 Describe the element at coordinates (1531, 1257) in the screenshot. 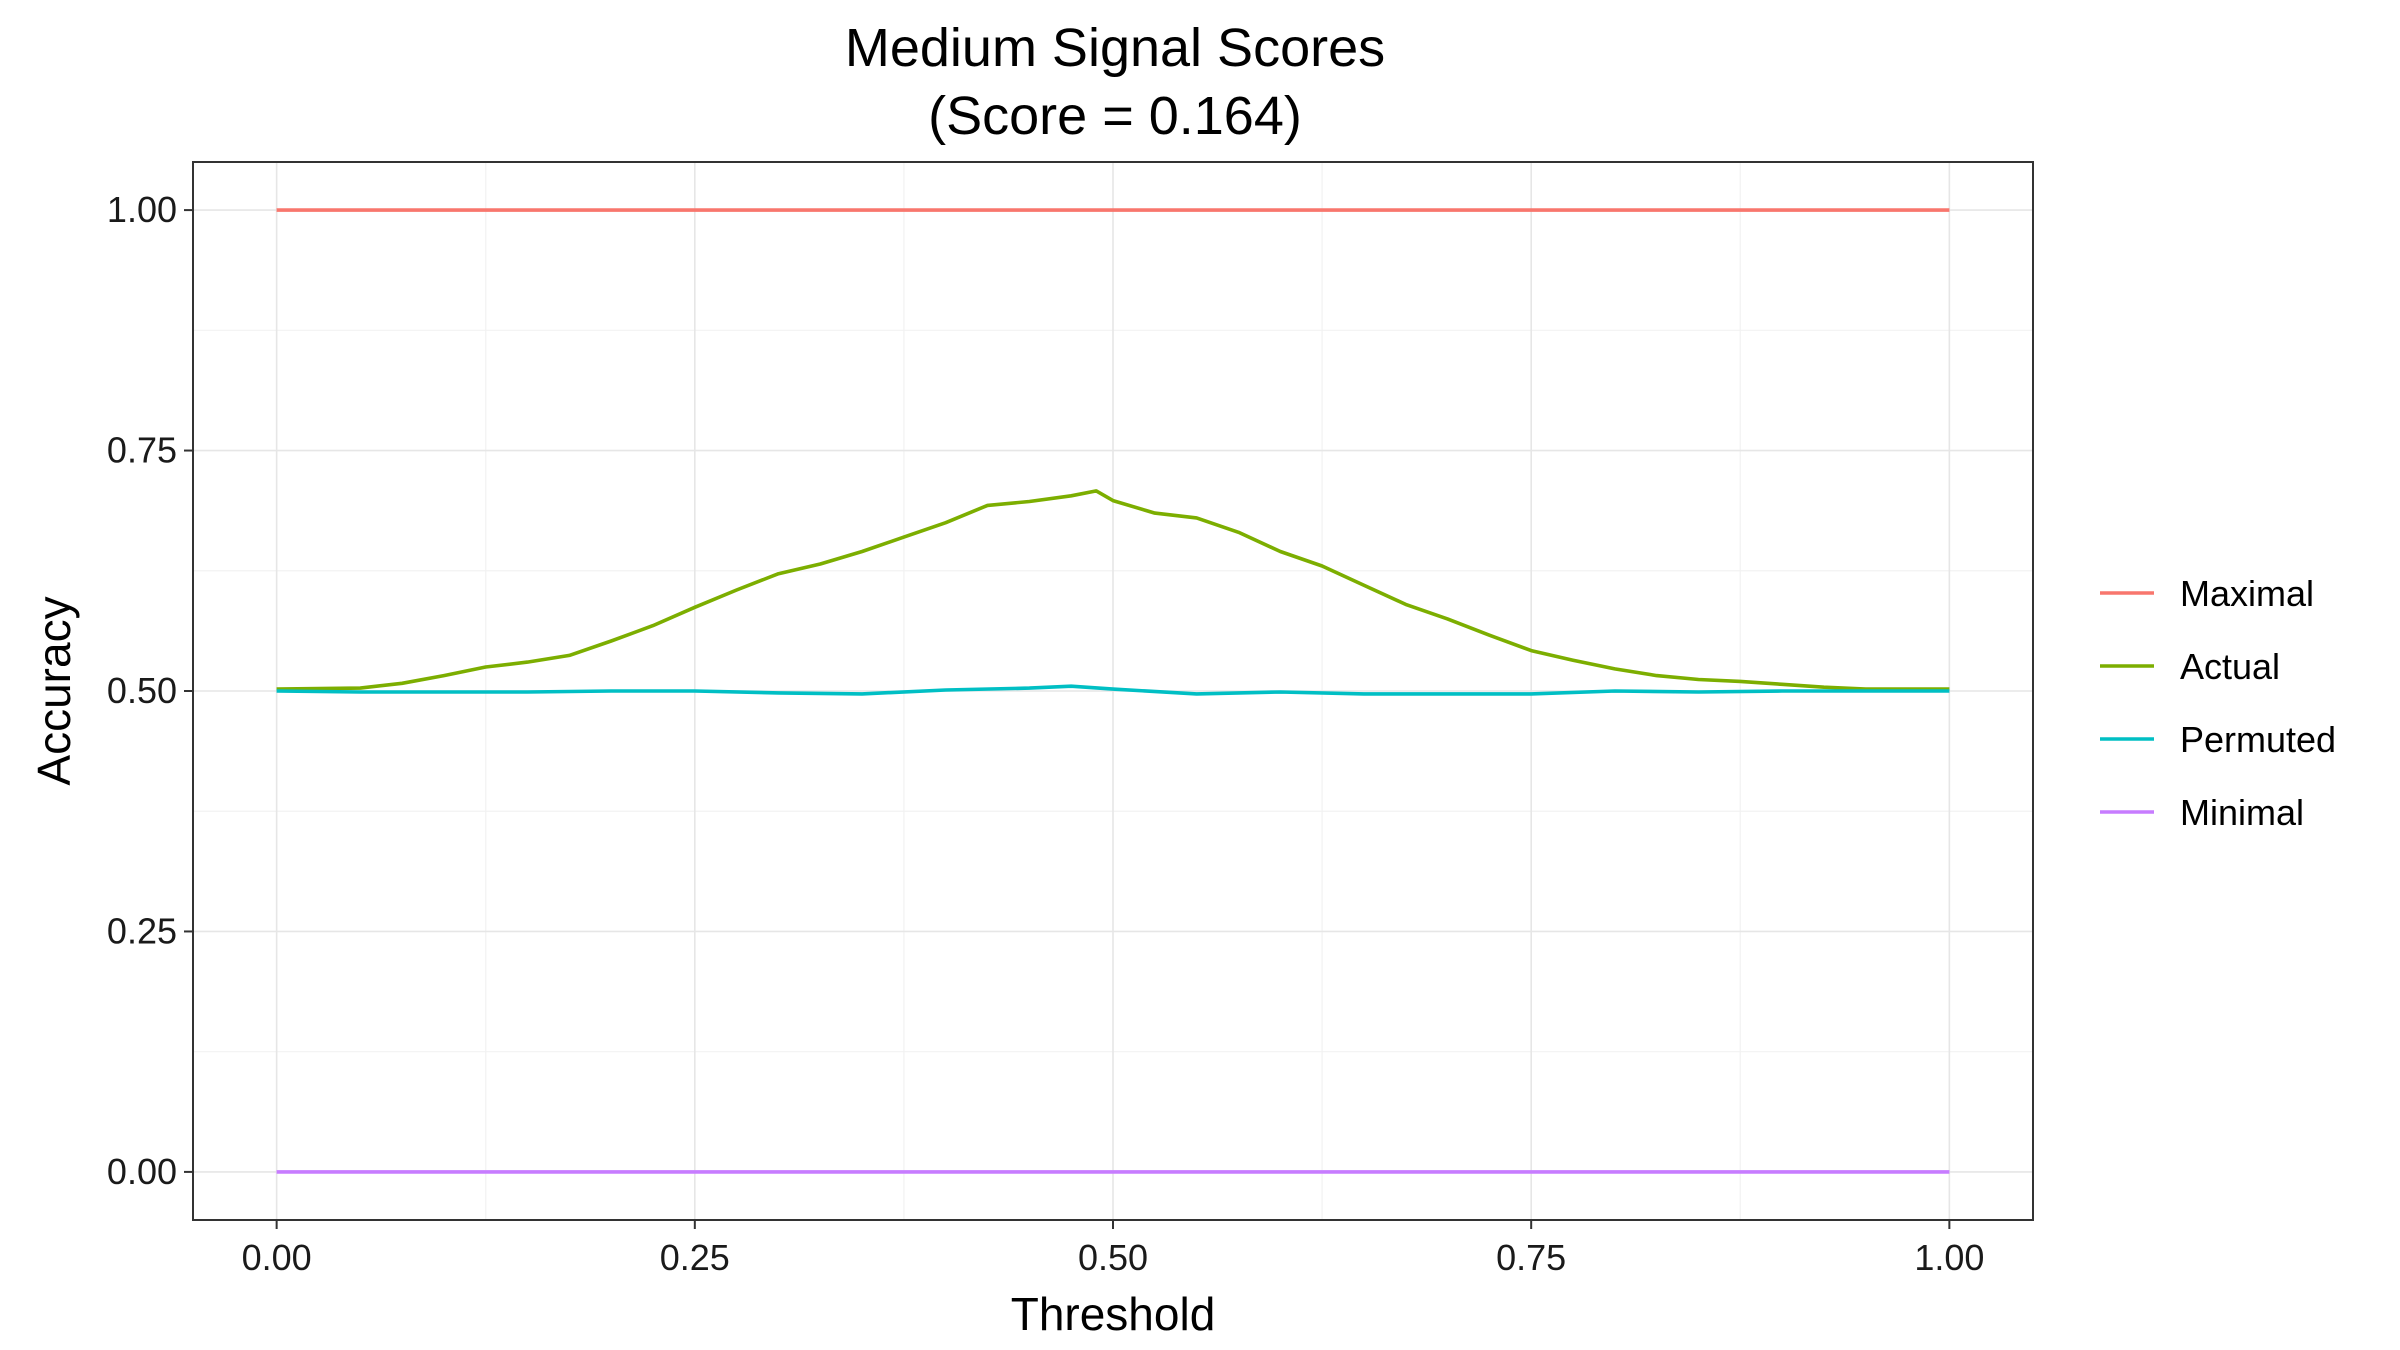

I see `x-tick-label: 0.75` at that location.